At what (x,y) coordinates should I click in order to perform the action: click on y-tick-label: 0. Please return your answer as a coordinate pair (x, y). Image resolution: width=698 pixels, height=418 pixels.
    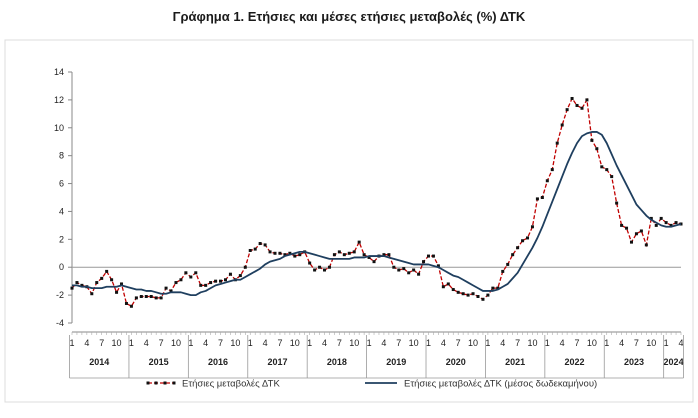
    Looking at the image, I should click on (61, 267).